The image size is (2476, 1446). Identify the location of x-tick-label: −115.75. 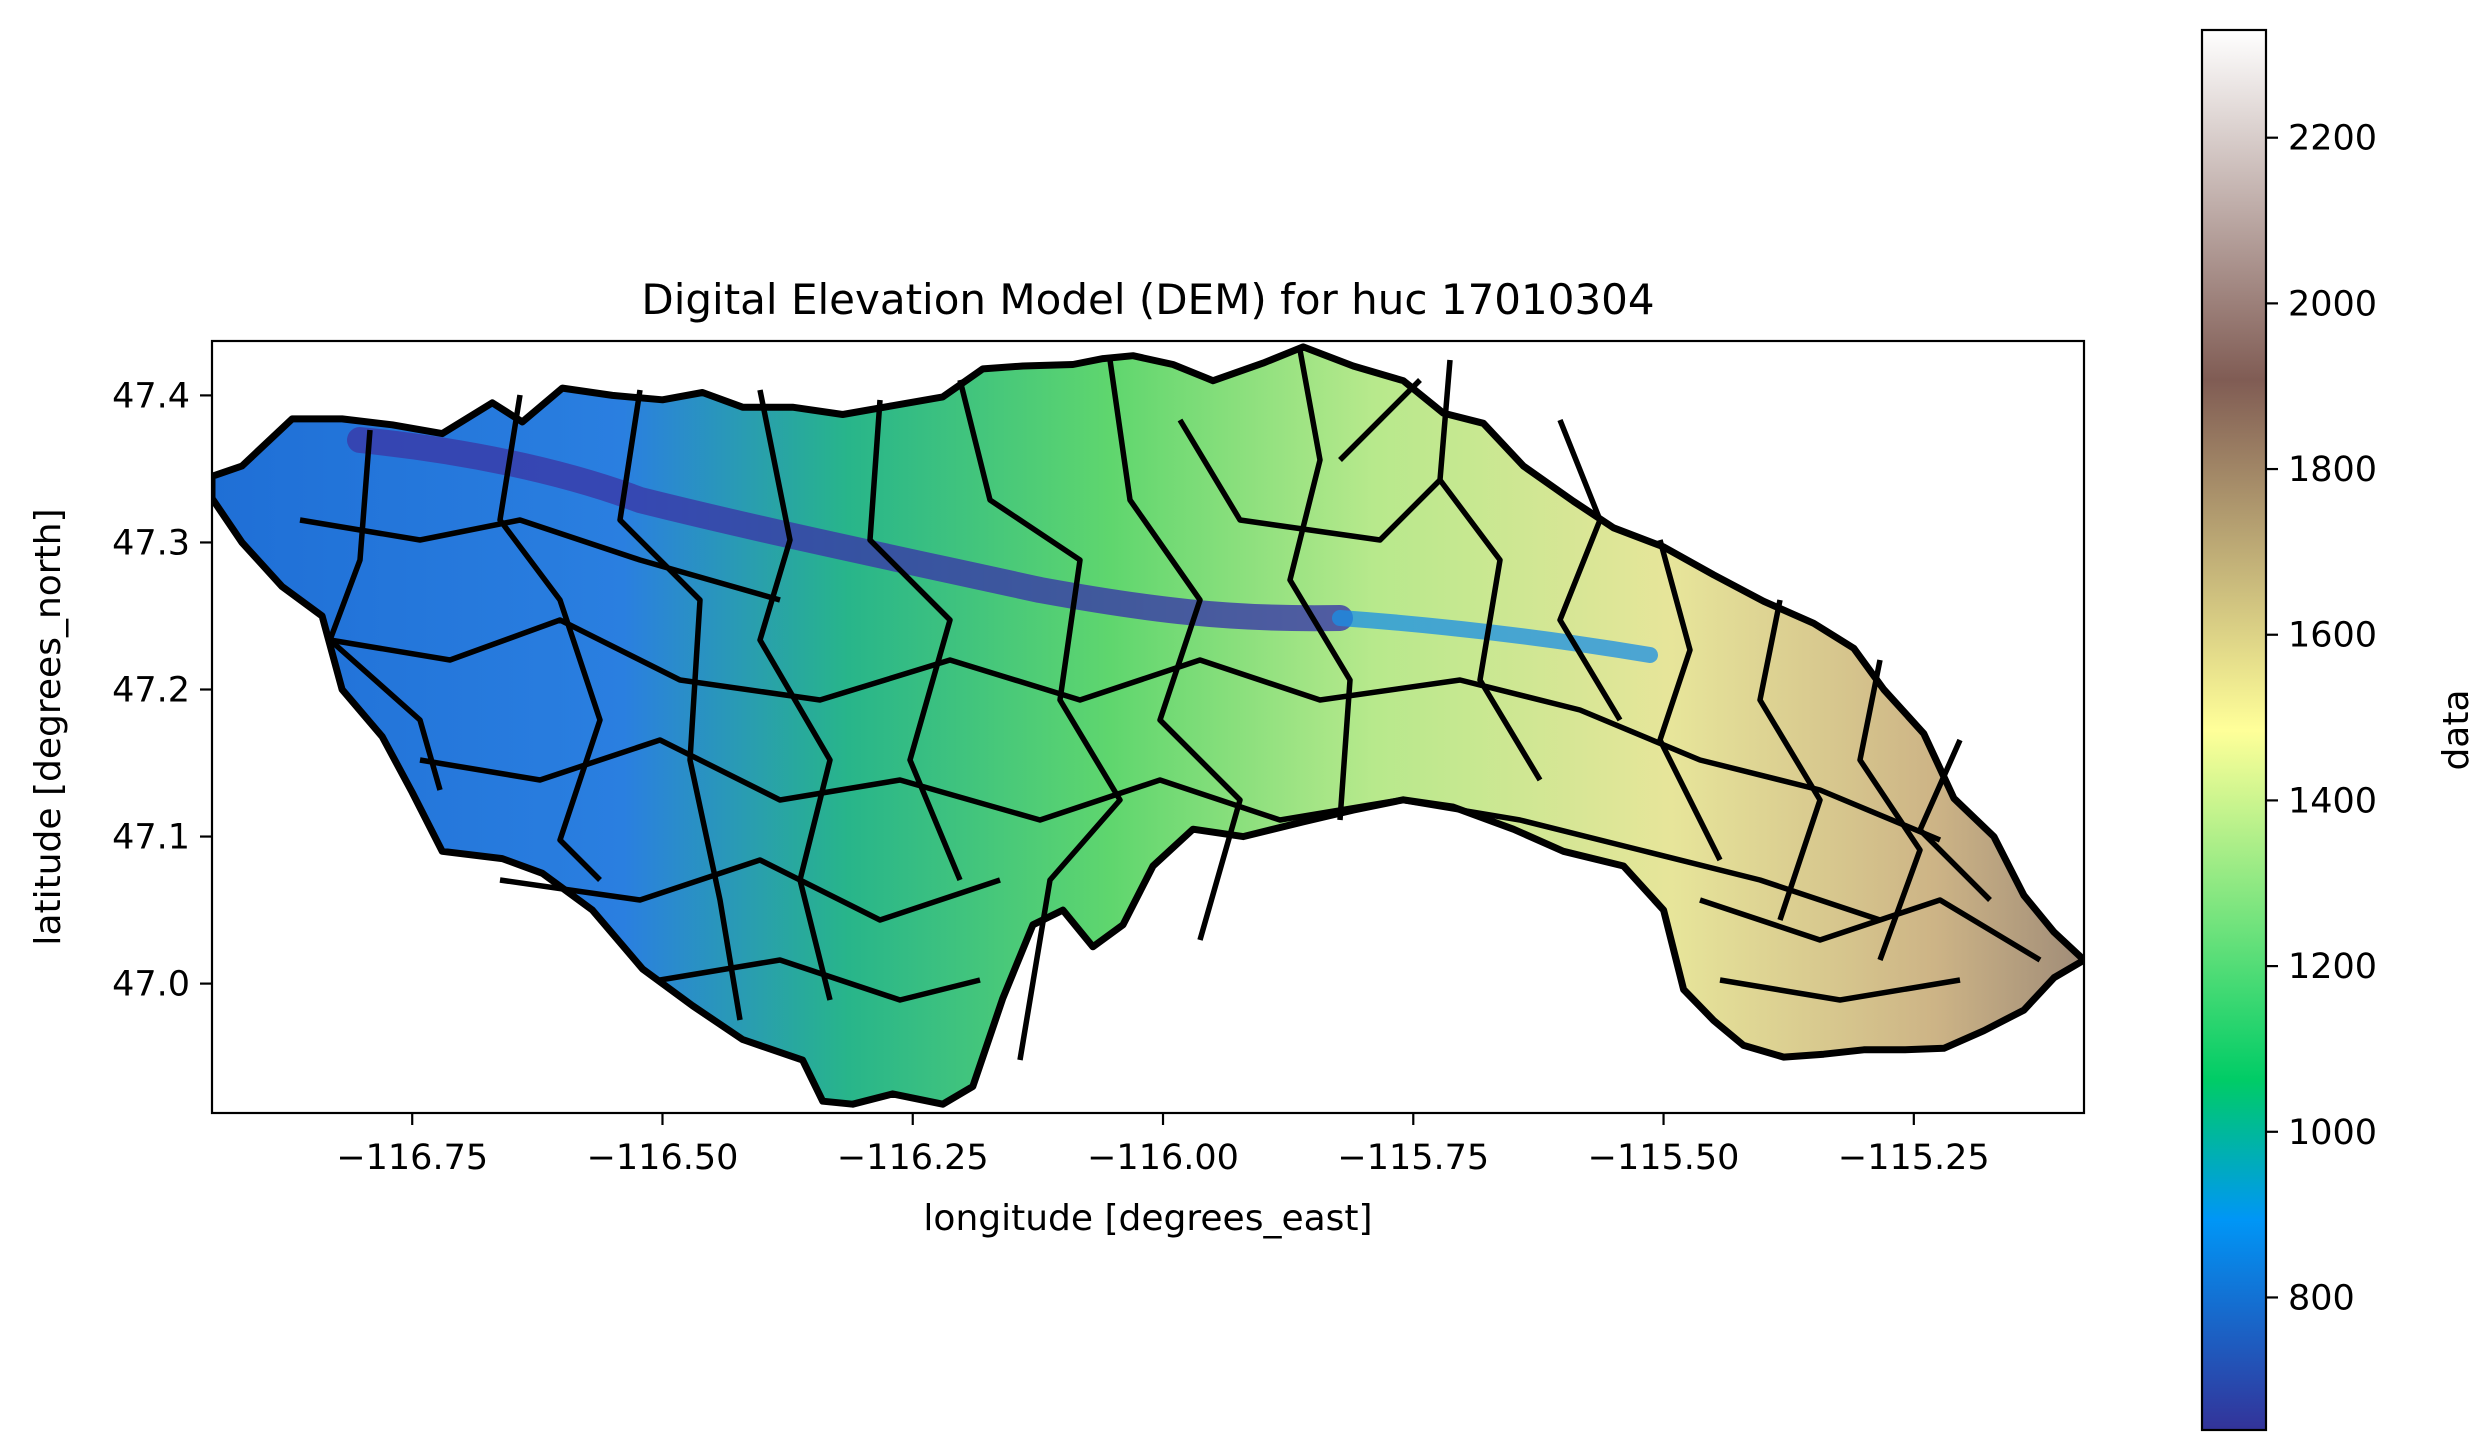
(1413, 1158).